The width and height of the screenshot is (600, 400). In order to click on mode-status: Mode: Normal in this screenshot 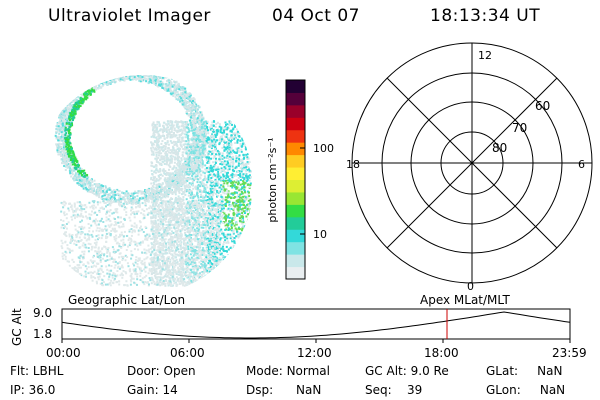, I will do `click(288, 371)`.